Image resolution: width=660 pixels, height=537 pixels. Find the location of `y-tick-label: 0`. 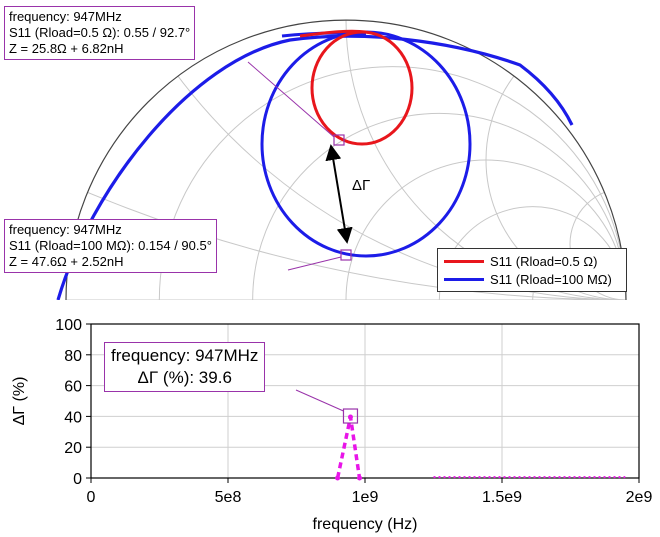

y-tick-label: 0 is located at coordinates (77, 479).